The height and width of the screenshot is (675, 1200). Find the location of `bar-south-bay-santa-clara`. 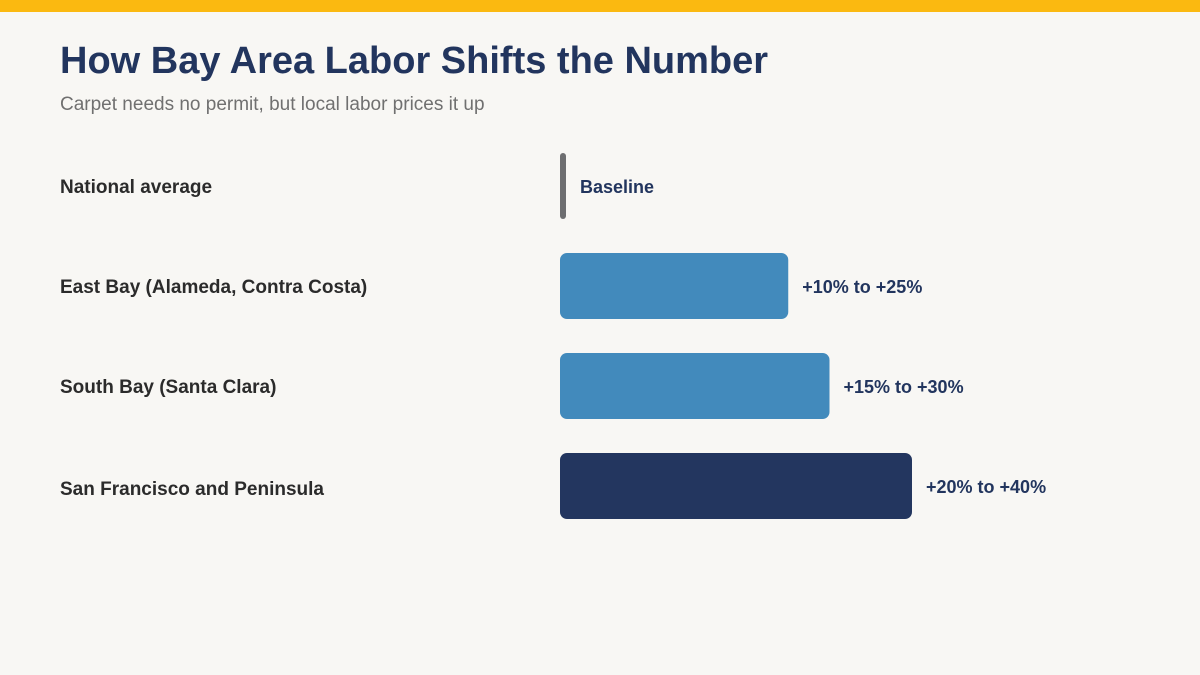

bar-south-bay-santa-clara is located at coordinates (695, 386).